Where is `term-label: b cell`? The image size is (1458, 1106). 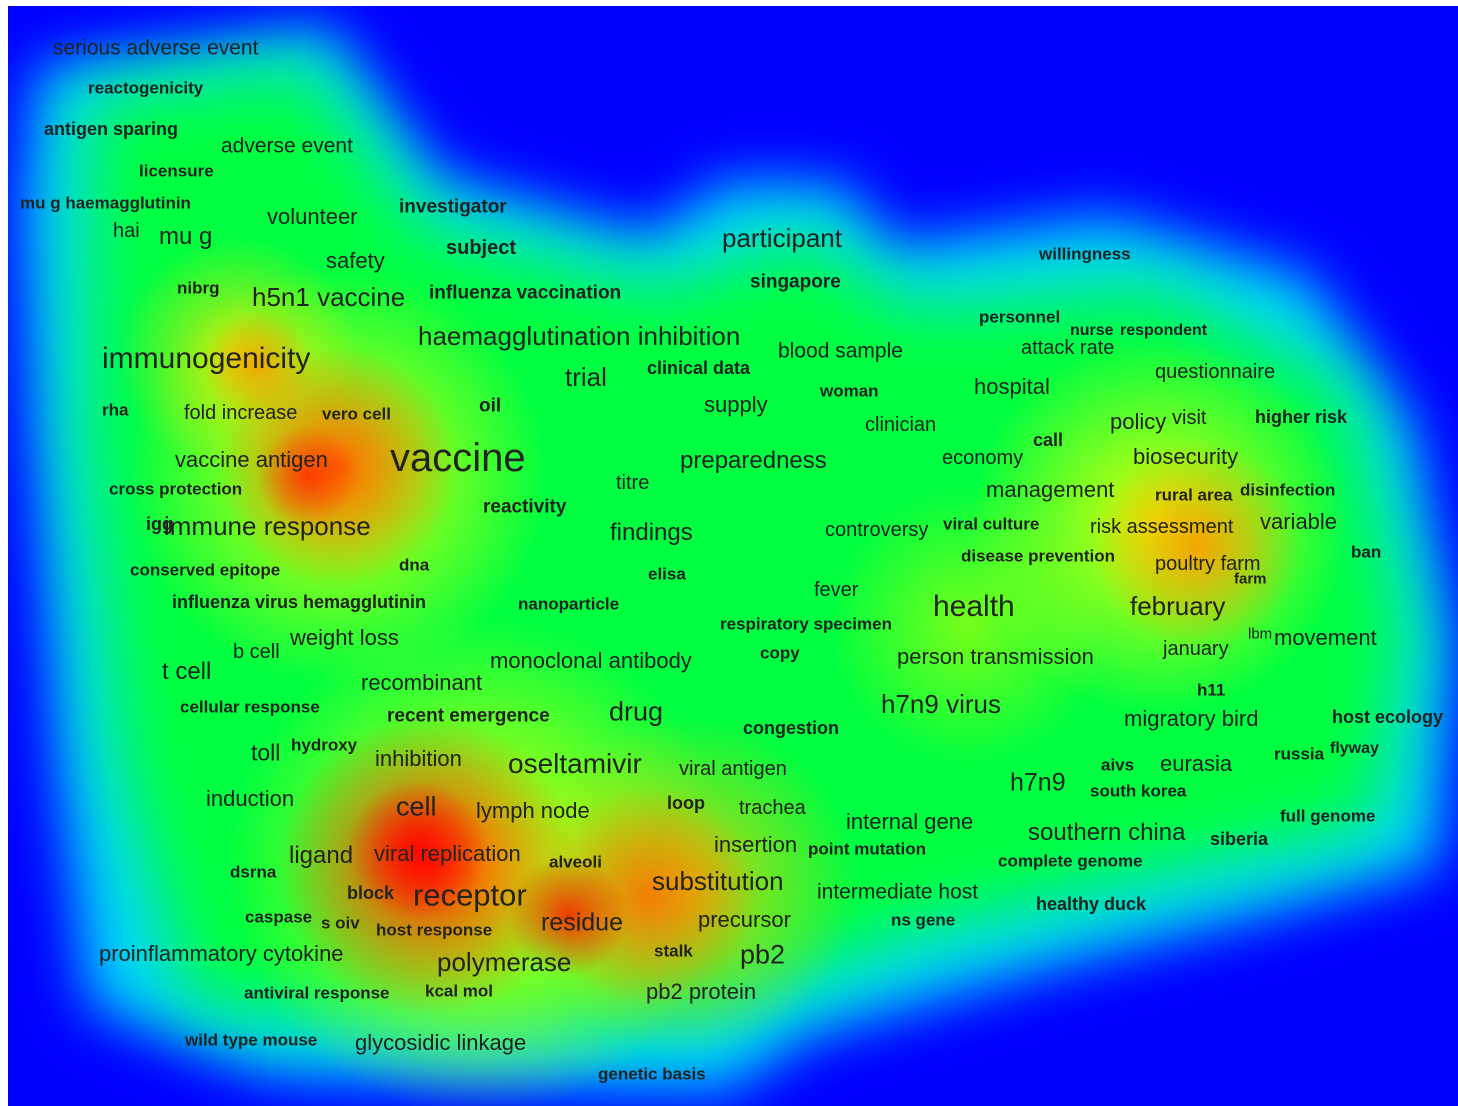 term-label: b cell is located at coordinates (256, 652).